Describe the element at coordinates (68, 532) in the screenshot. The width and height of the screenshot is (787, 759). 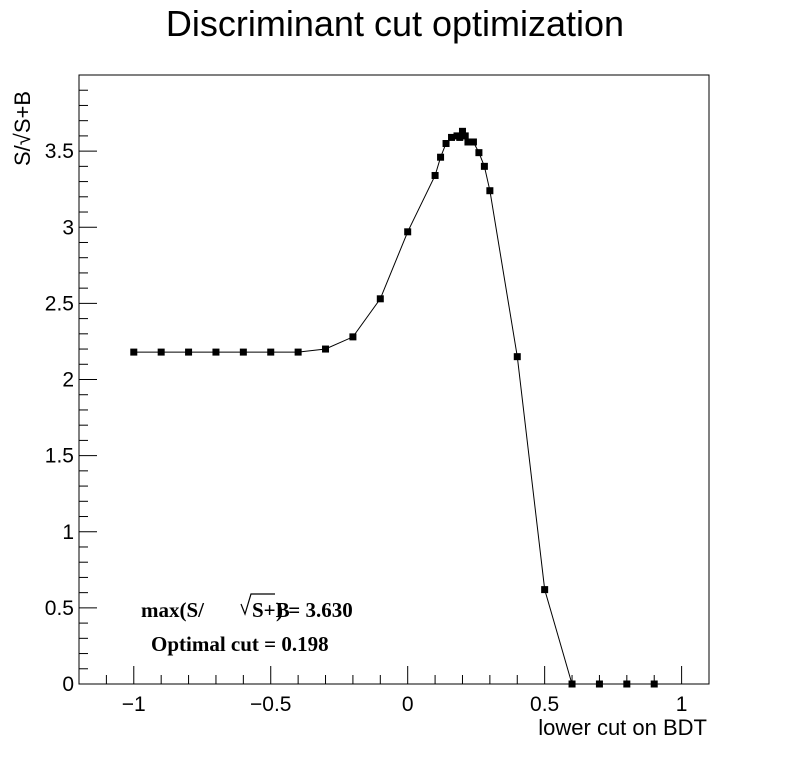
I see `y-tick-label: 1` at that location.